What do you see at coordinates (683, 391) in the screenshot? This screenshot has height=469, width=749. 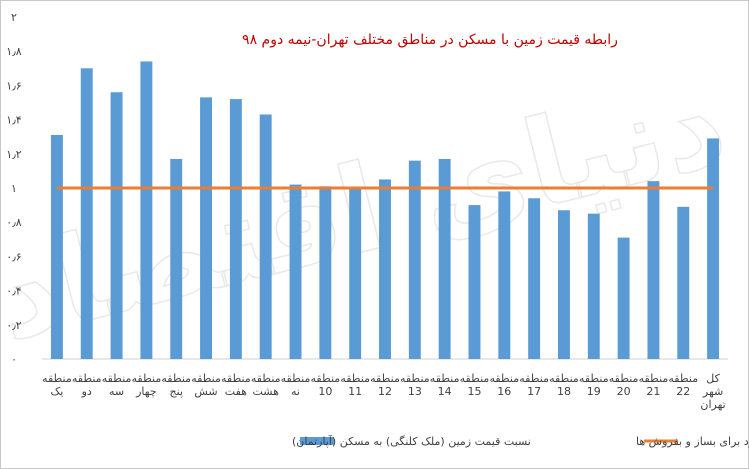 I see `category-label: 22` at bounding box center [683, 391].